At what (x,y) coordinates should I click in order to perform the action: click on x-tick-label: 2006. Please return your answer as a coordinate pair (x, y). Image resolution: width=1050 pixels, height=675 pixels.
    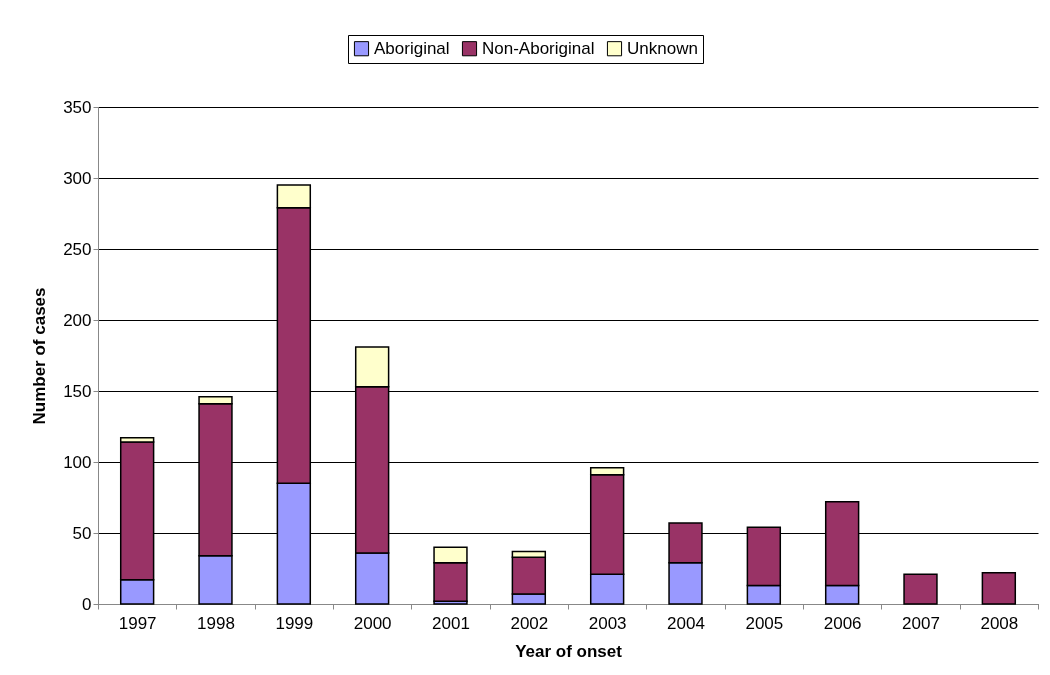
    Looking at the image, I should click on (842, 623).